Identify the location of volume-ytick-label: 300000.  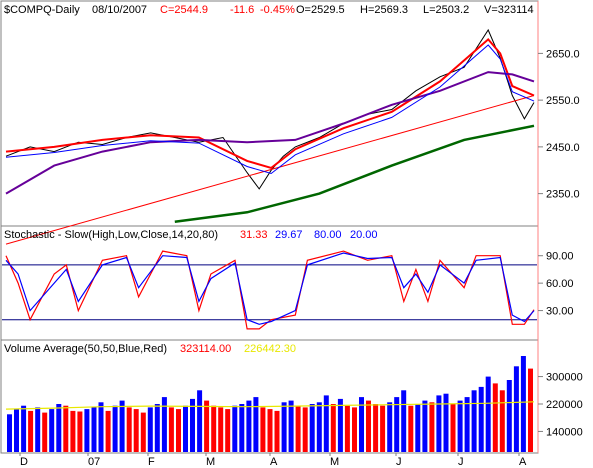
(564, 378).